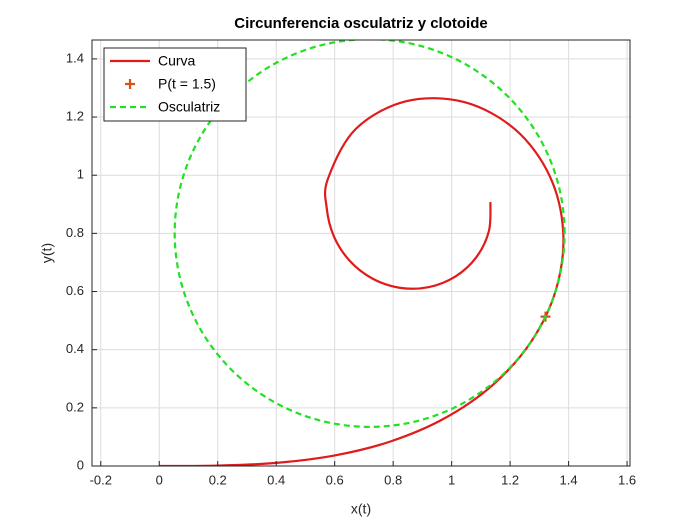  I want to click on y-tick-label: 1.4, so click(75, 57).